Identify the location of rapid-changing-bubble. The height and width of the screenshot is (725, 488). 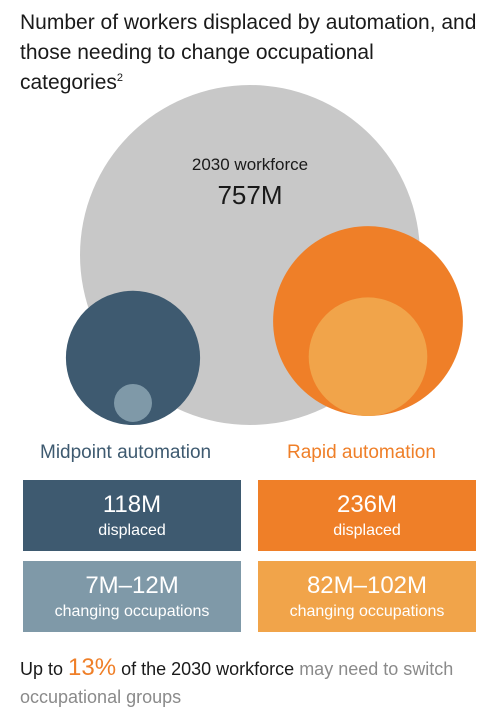
(368, 357).